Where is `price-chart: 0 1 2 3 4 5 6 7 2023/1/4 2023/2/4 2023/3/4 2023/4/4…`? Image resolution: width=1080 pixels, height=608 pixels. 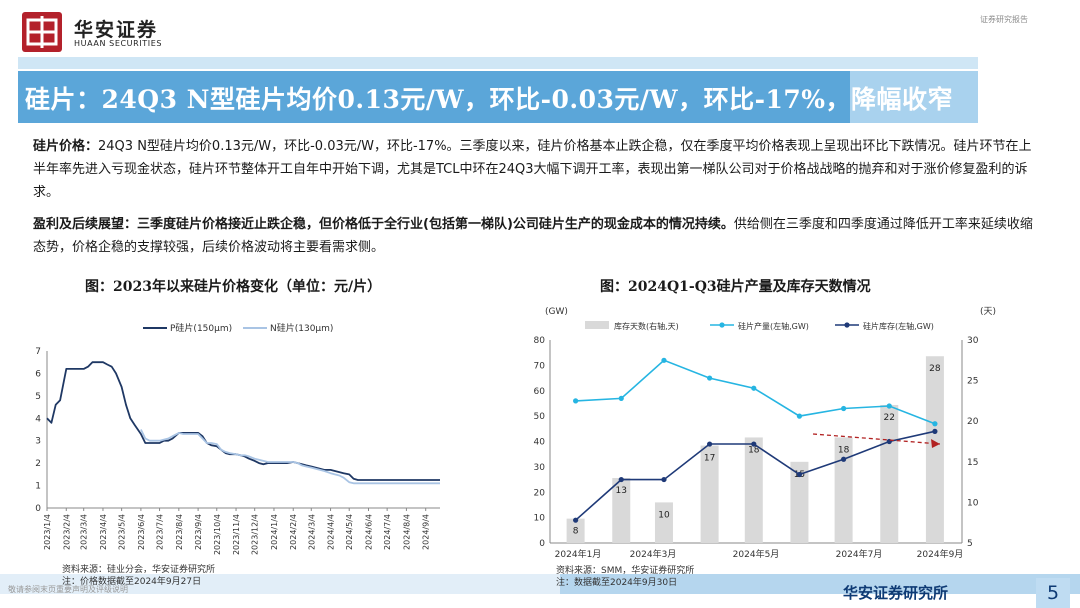
price-chart: 0 1 2 3 4 5 6 7 2023/1/4 2023/2/4 2023/3/4 2023/4/4… is located at coordinates (237, 438).